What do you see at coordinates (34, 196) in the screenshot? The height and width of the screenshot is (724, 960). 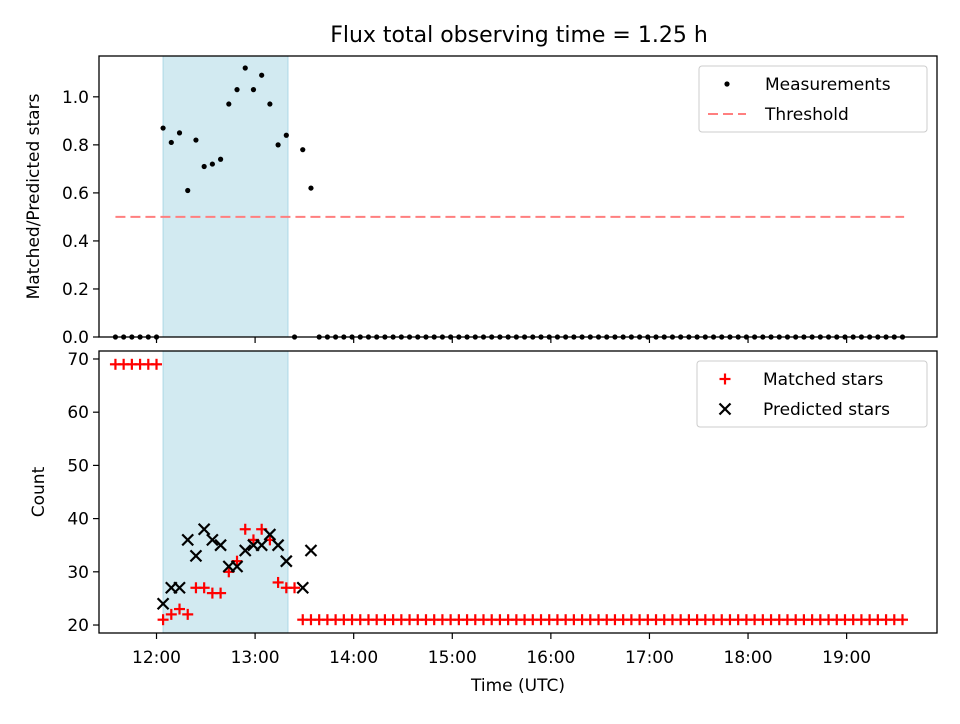 I see `top-y-axis-label: Matched/Predicted stars` at bounding box center [34, 196].